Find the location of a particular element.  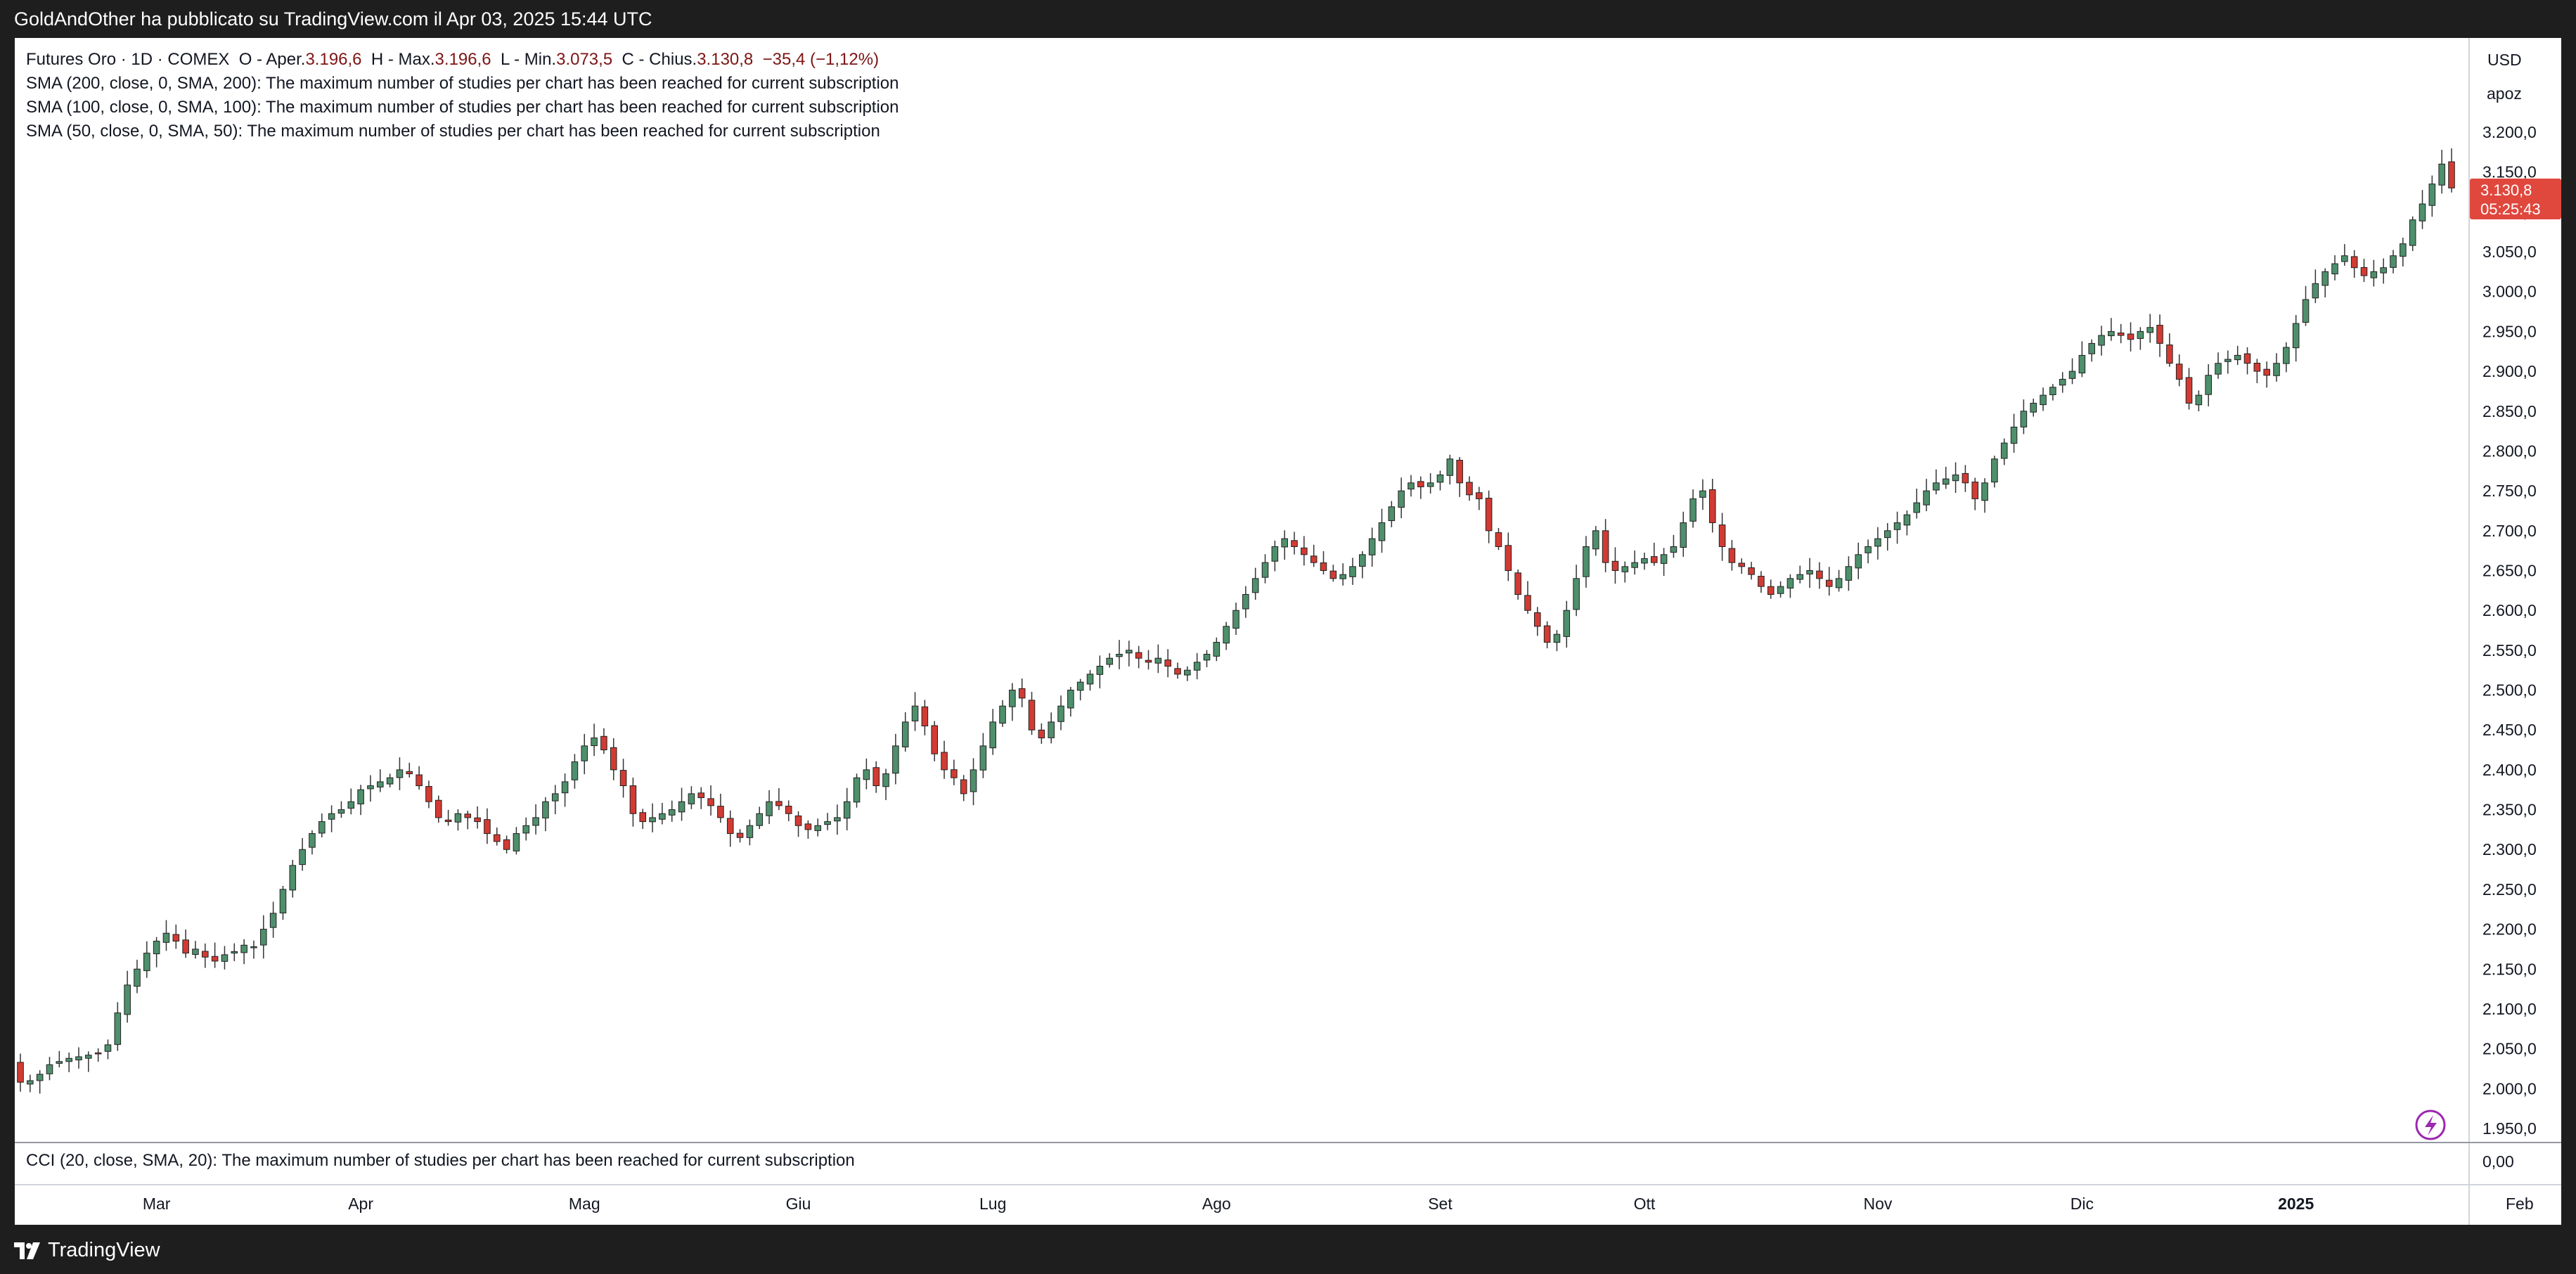

price-tick-label: 2.150,0 is located at coordinates (2509, 969).